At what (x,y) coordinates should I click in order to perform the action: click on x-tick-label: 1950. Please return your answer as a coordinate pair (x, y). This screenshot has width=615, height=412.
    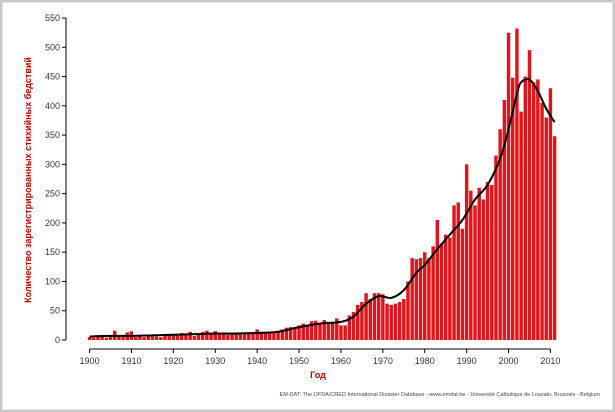
    Looking at the image, I should click on (299, 361).